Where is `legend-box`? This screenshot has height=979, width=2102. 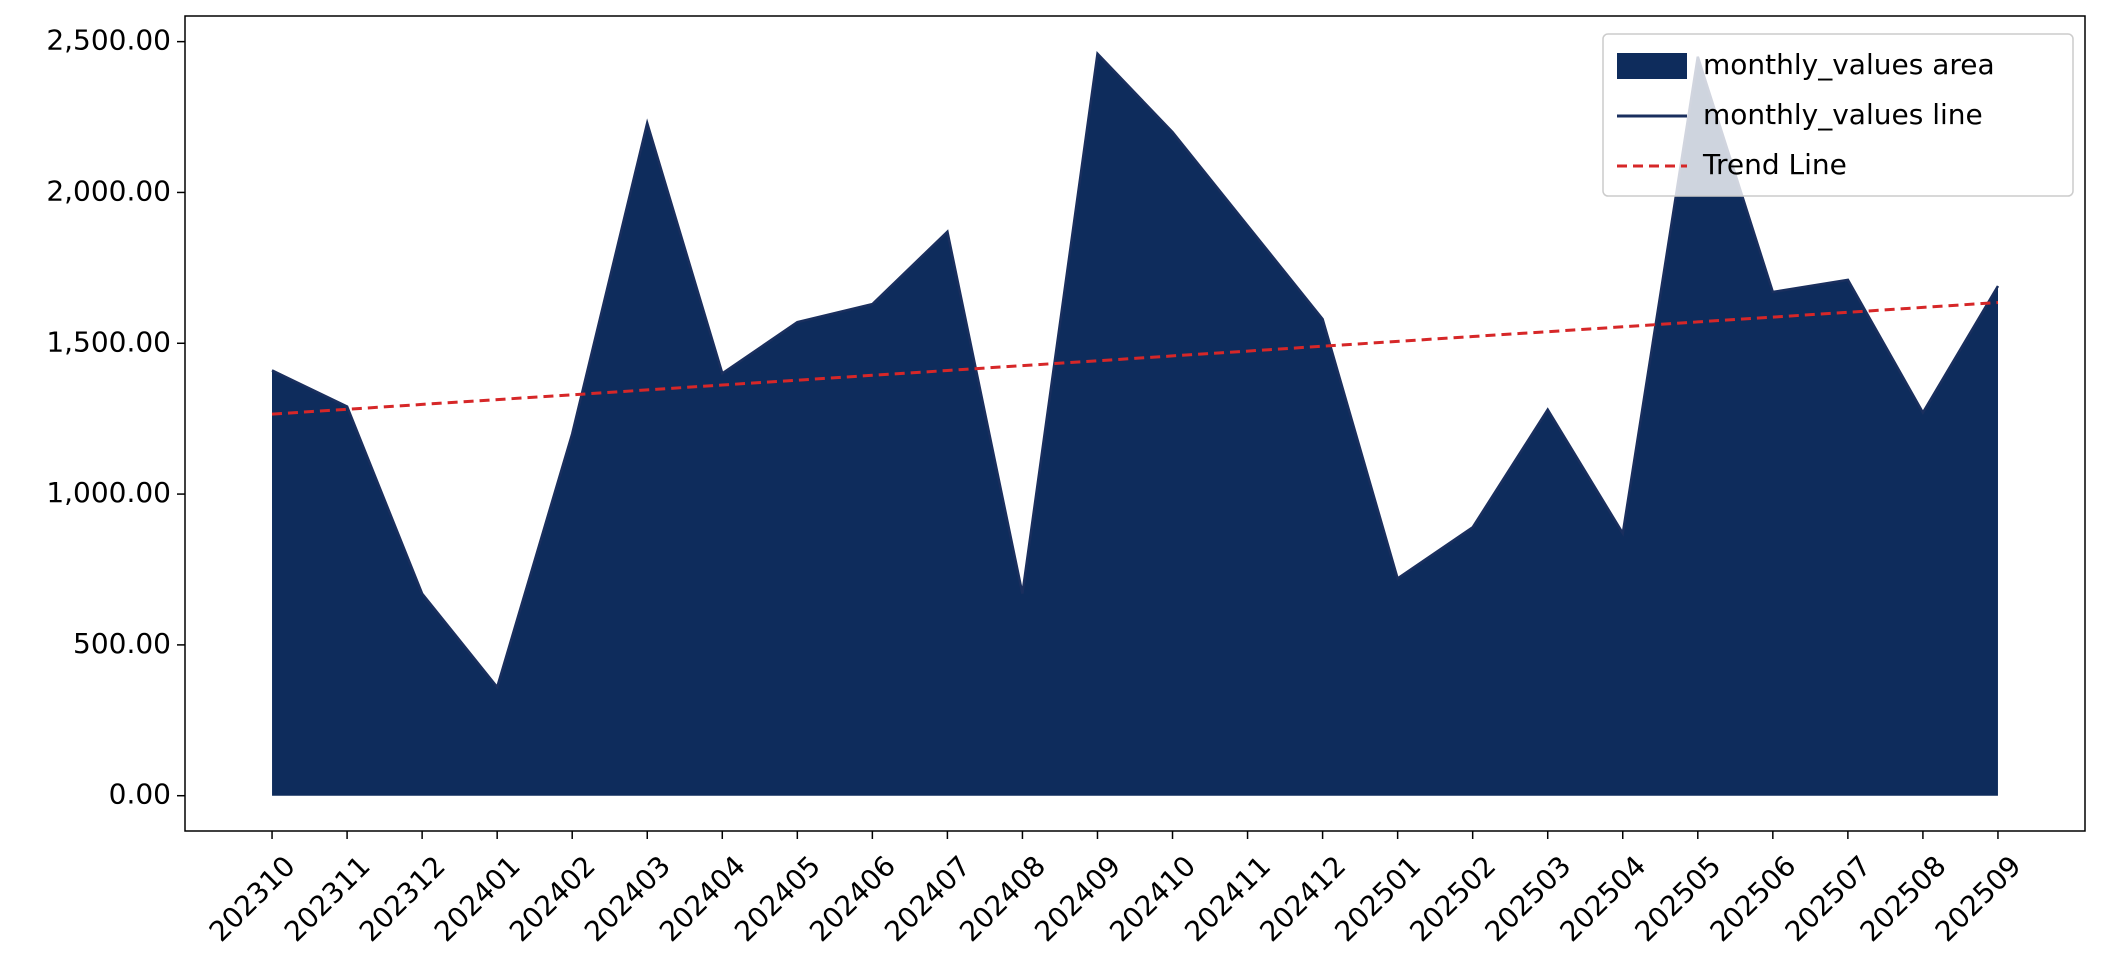 legend-box is located at coordinates (1838, 115).